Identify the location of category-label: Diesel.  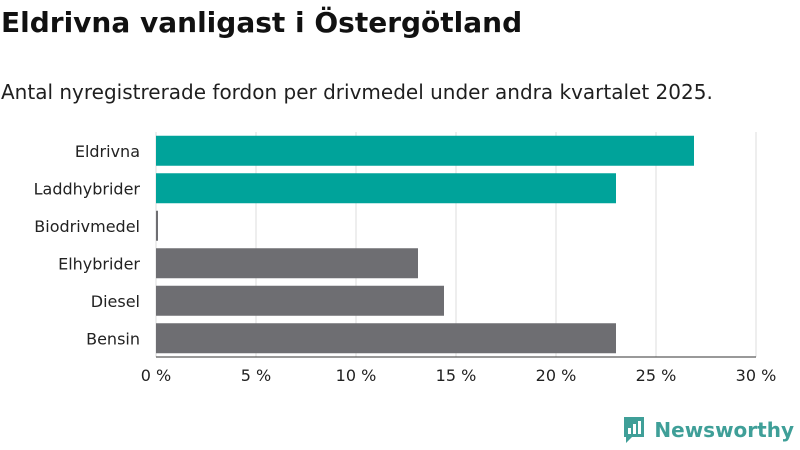
(115, 301).